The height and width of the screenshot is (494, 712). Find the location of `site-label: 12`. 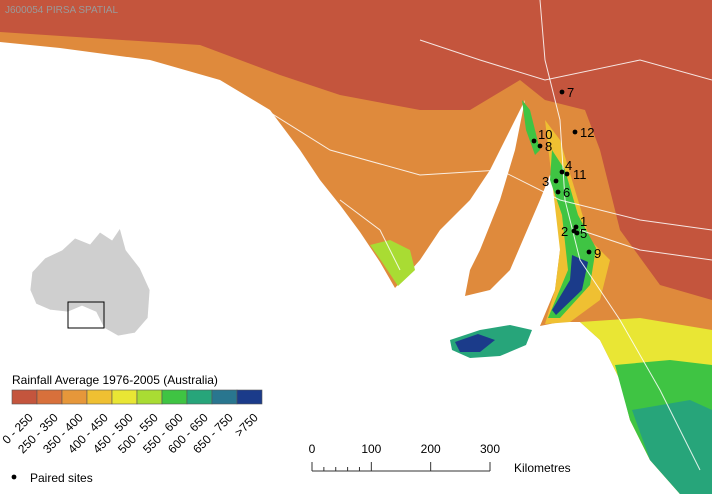

site-label: 12 is located at coordinates (587, 132).